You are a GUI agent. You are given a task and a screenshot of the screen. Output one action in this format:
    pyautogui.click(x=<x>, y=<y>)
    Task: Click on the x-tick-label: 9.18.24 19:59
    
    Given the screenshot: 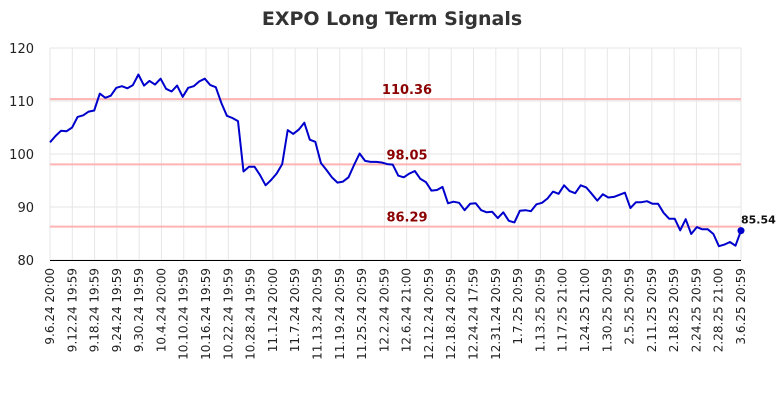 What is the action you would take?
    pyautogui.click(x=95, y=310)
    